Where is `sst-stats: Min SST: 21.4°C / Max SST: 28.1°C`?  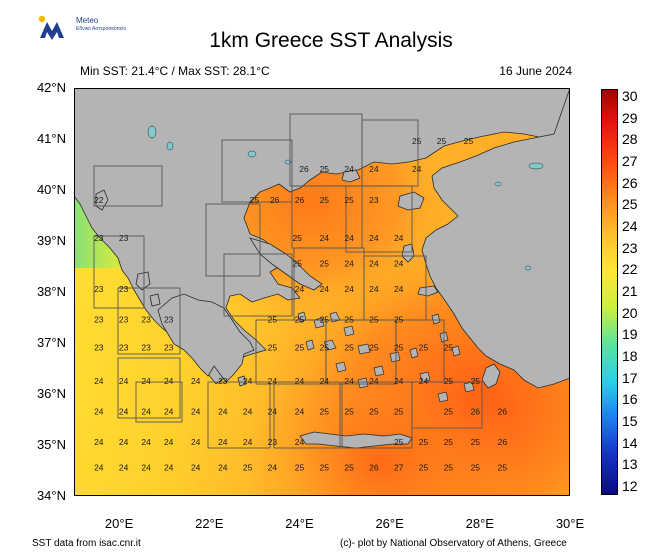 sst-stats: Min SST: 21.4°C / Max SST: 28.1°C is located at coordinates (175, 71).